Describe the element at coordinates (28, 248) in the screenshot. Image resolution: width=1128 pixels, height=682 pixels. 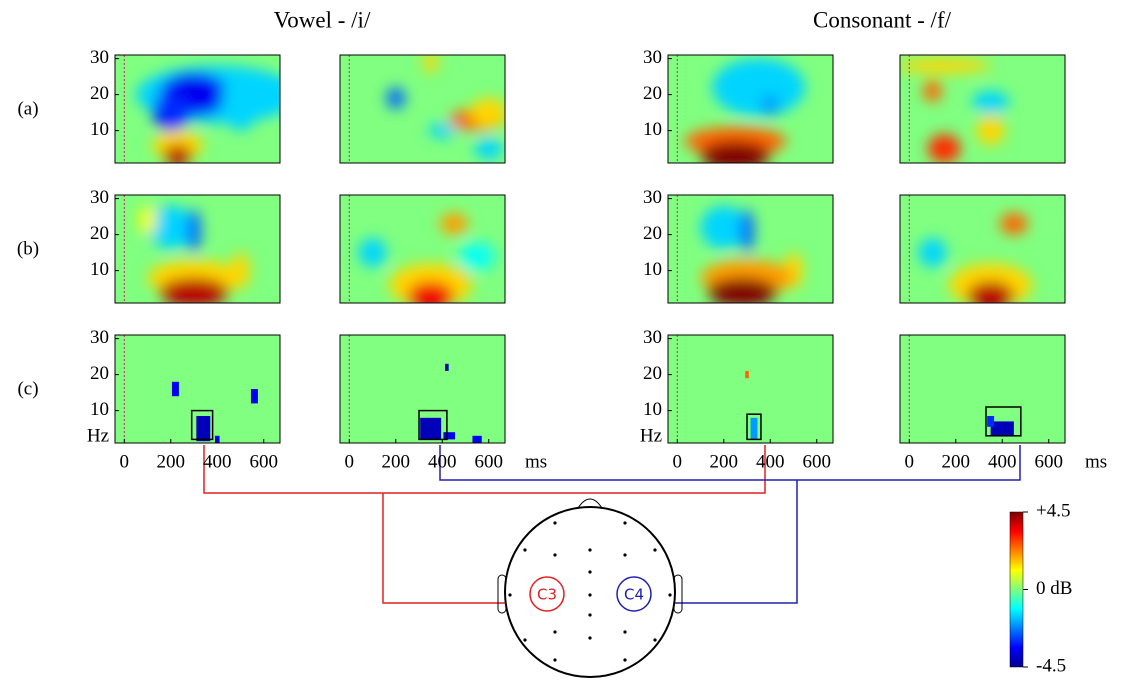
I see `row-label: (b)` at that location.